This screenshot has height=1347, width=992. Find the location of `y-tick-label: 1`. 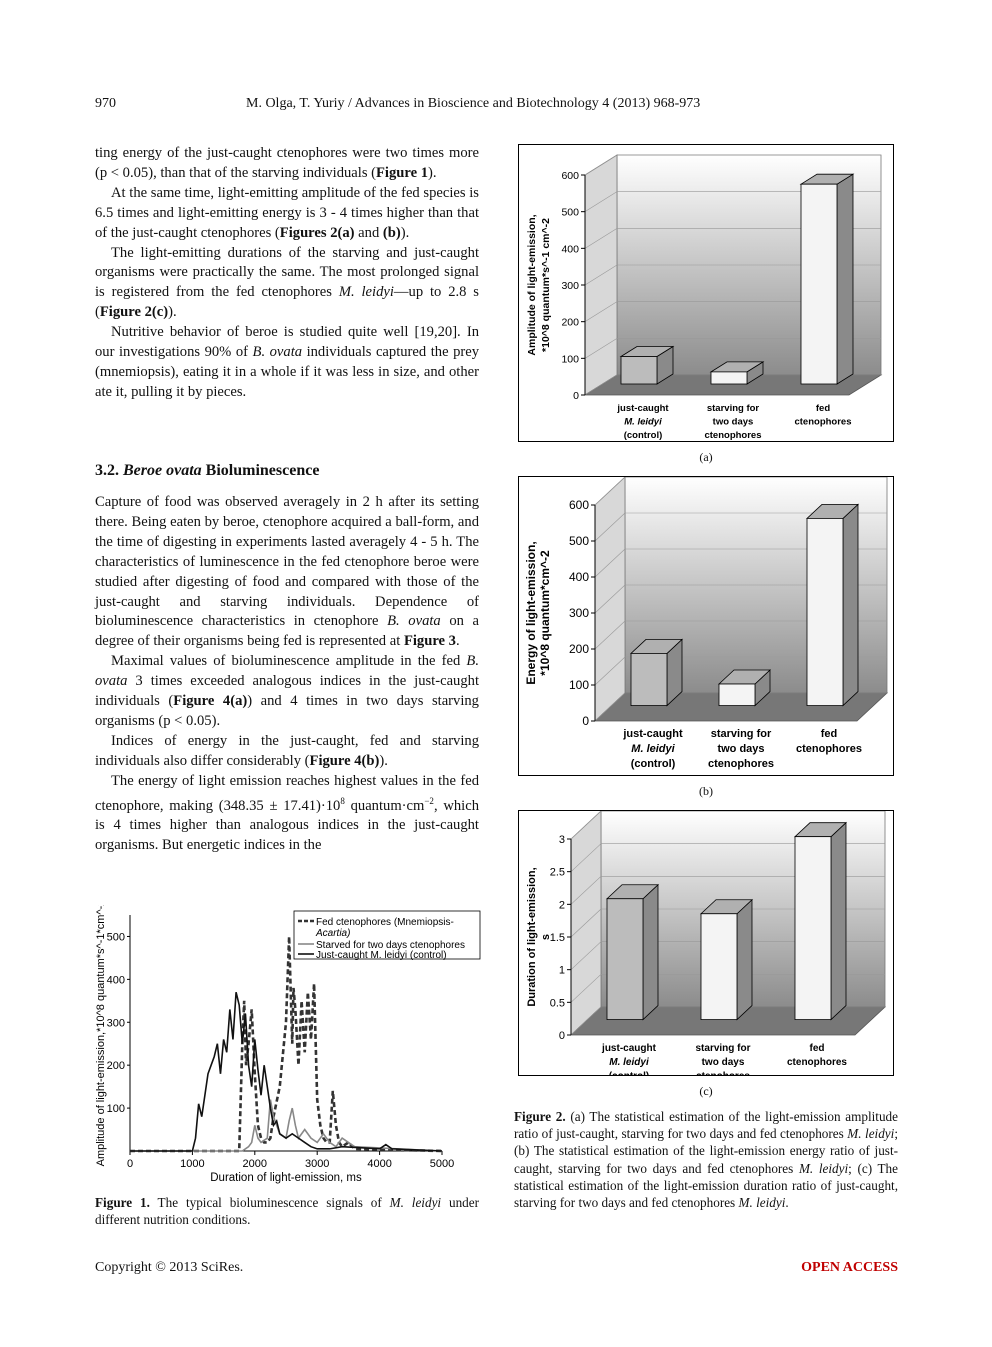

y-tick-label: 1 is located at coordinates (562, 971).